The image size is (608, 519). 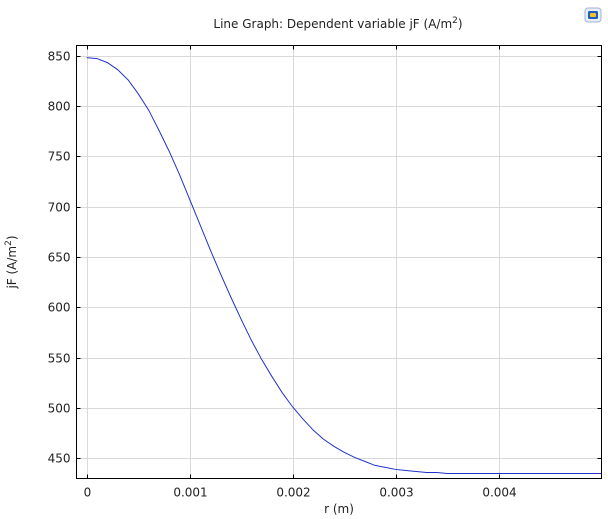 What do you see at coordinates (339, 509) in the screenshot?
I see `x-axis-label: r (m)` at bounding box center [339, 509].